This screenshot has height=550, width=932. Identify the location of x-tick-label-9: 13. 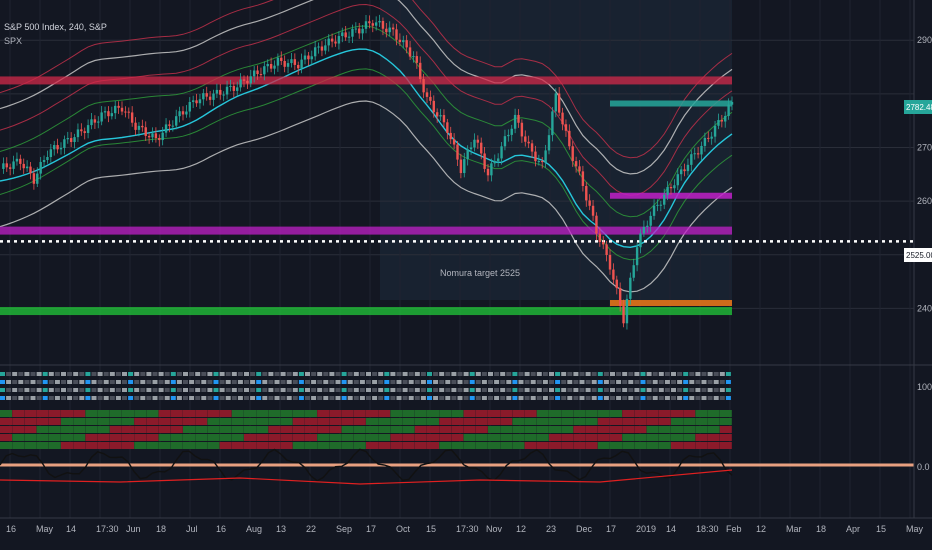
(281, 529).